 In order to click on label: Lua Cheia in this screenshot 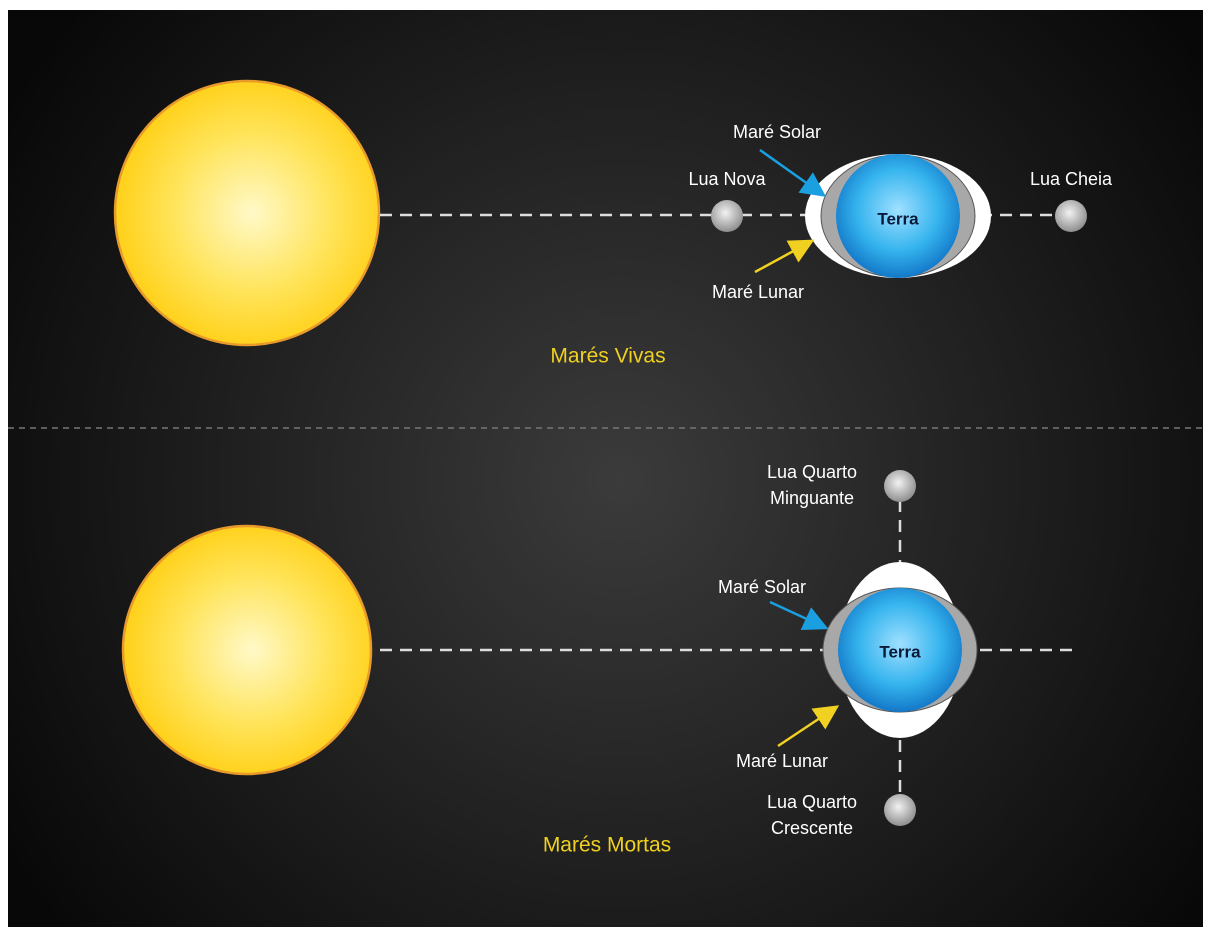, I will do `click(1071, 179)`.